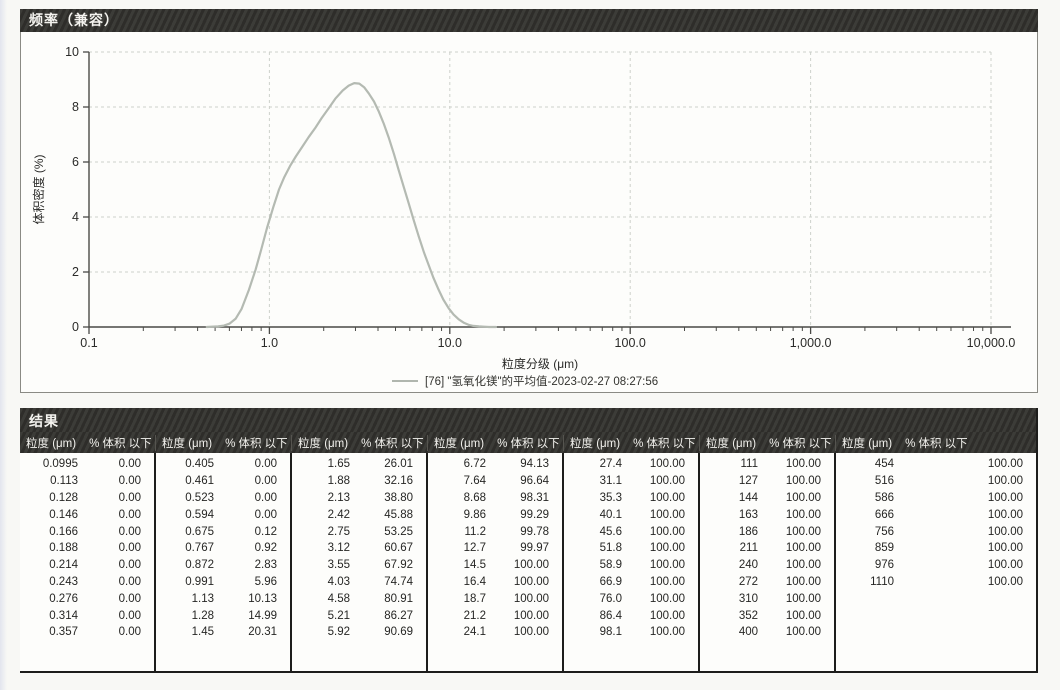 The image size is (1060, 690). What do you see at coordinates (631, 464) in the screenshot?
I see `table-row: 27.4 100.00` at bounding box center [631, 464].